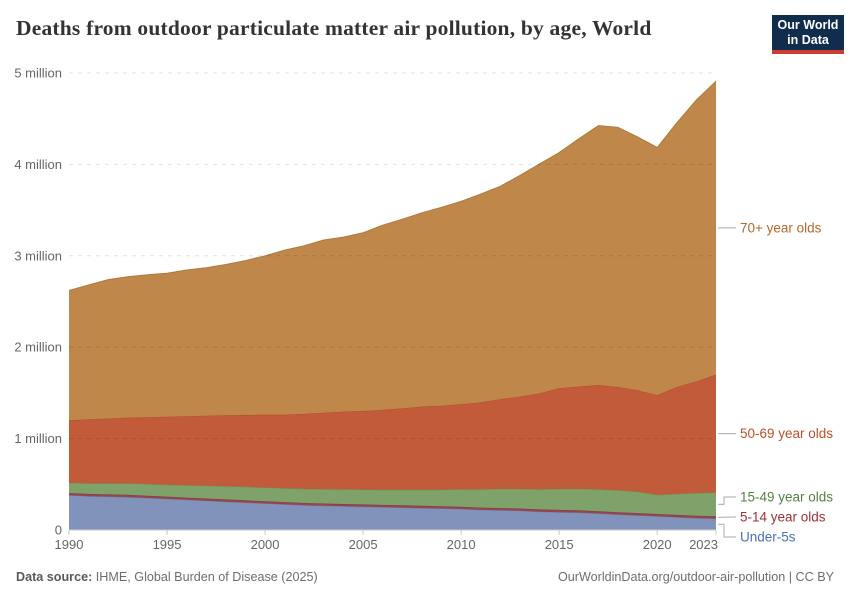 The height and width of the screenshot is (600, 850). What do you see at coordinates (167, 544) in the screenshot?
I see `x-tick-1995: 1995` at bounding box center [167, 544].